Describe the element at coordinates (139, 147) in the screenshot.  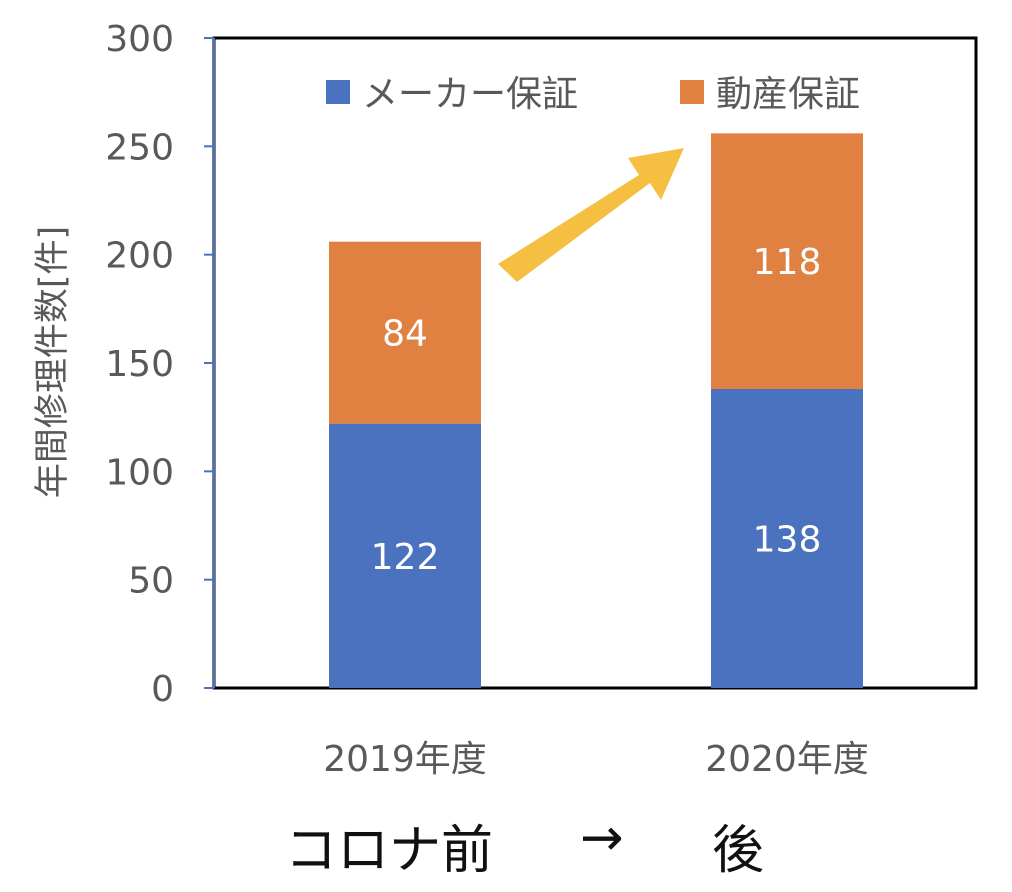
I see `y-tick-label: 250` at that location.